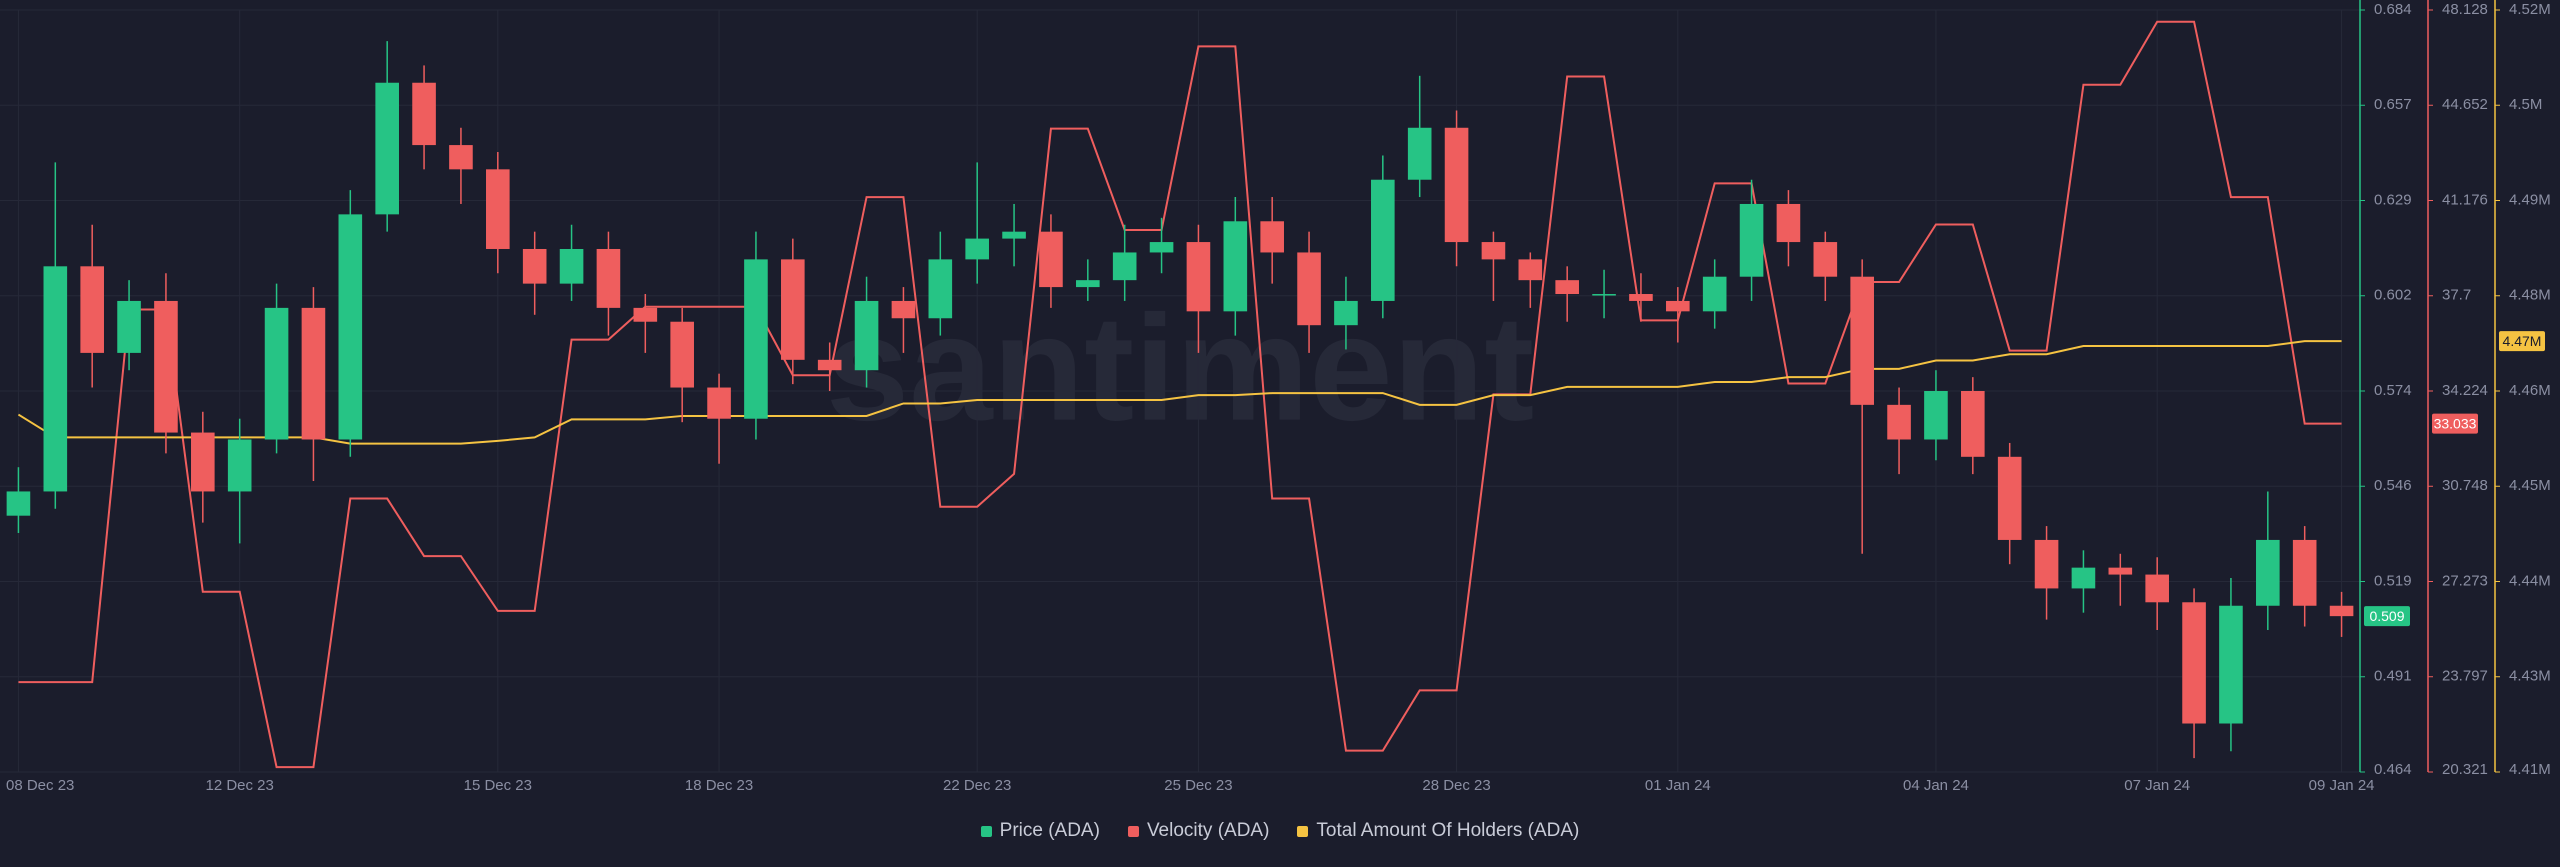 The image size is (2560, 867). I want to click on value-badge-label: 4.47M, so click(2522, 341).